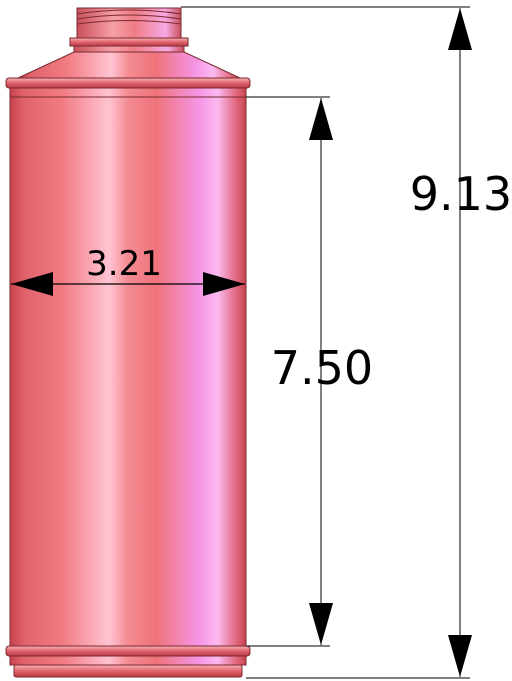 The width and height of the screenshot is (512, 681). What do you see at coordinates (322, 368) in the screenshot?
I see `body-height-label: 7.50` at bounding box center [322, 368].